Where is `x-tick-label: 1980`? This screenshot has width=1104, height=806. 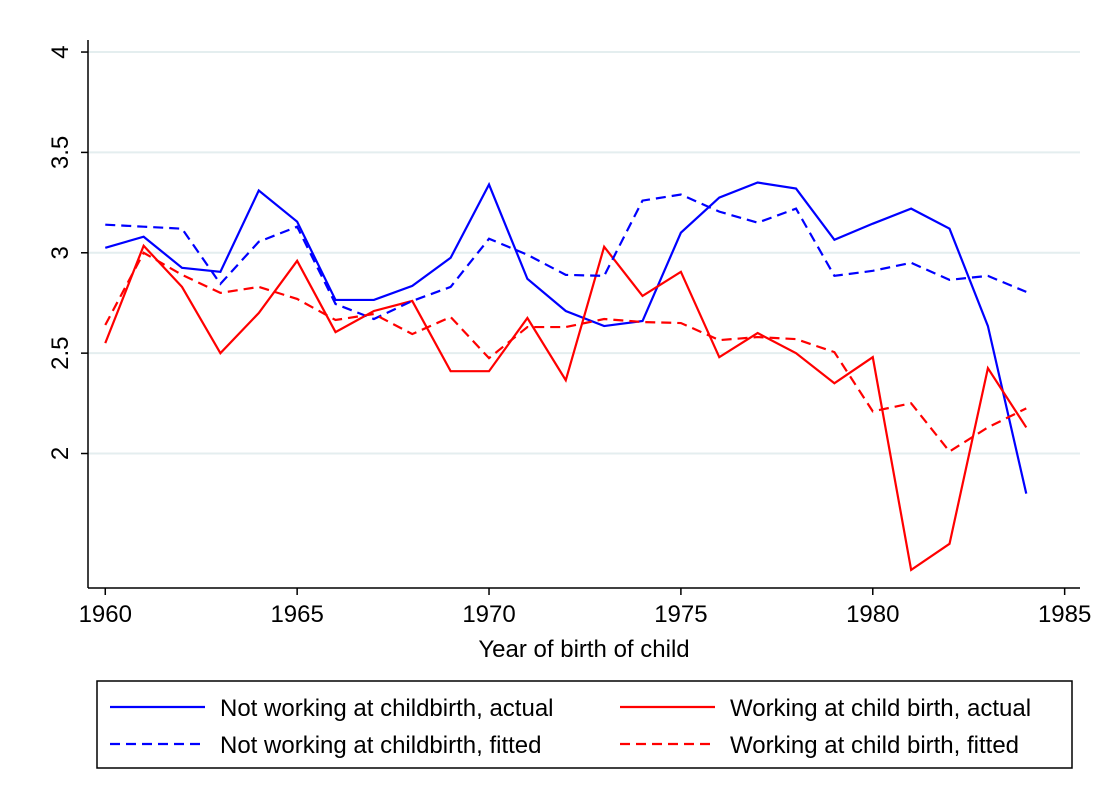
x-tick-label: 1980 is located at coordinates (872, 614).